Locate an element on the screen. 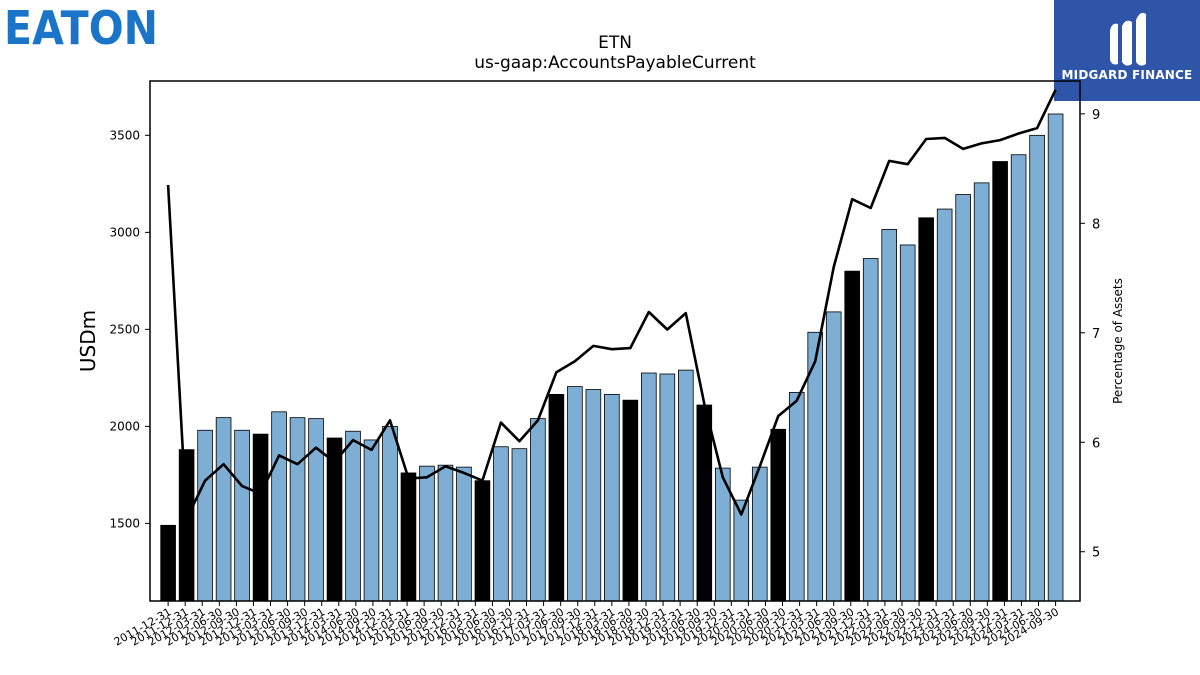 This screenshot has height=675, width=1200. midgard-finance-logo: MIDGARD FINANCE is located at coordinates (1127, 50).